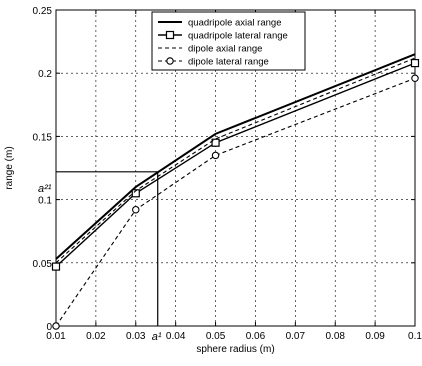 Image resolution: width=422 pixels, height=366 pixels. I want to click on x-tick-label: 0.1, so click(415, 336).